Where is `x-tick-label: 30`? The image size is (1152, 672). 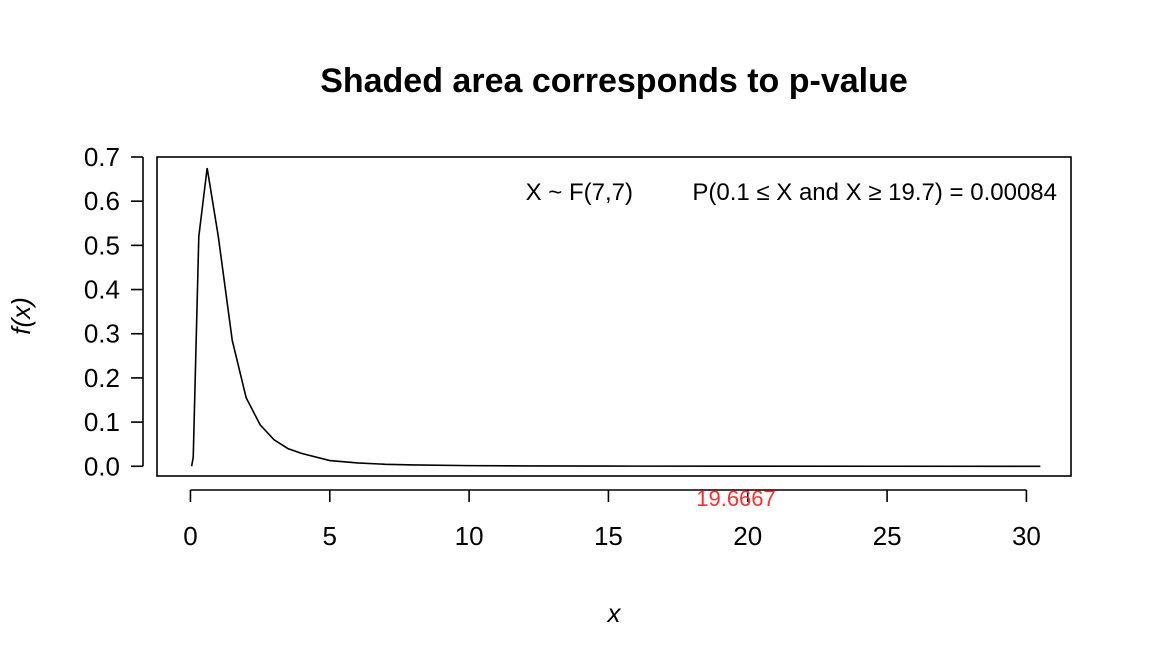 x-tick-label: 30 is located at coordinates (1026, 536).